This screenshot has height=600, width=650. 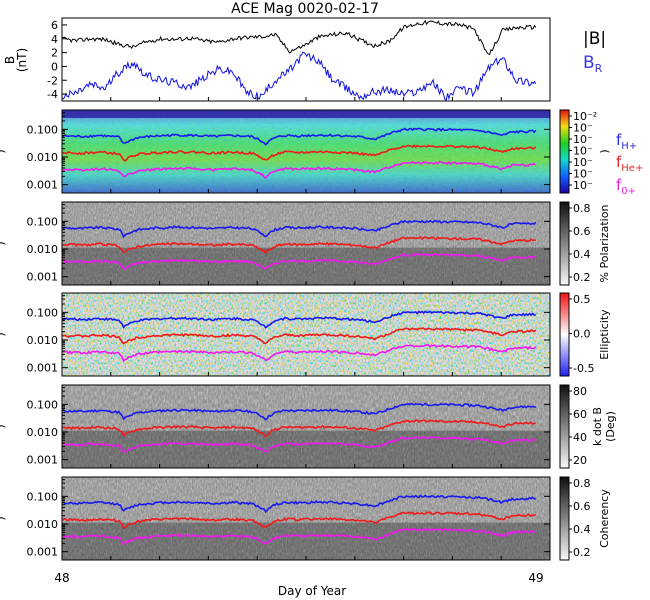 What do you see at coordinates (610, 426) in the screenshot?
I see `colorbar-label-unit: (Deg)` at bounding box center [610, 426].